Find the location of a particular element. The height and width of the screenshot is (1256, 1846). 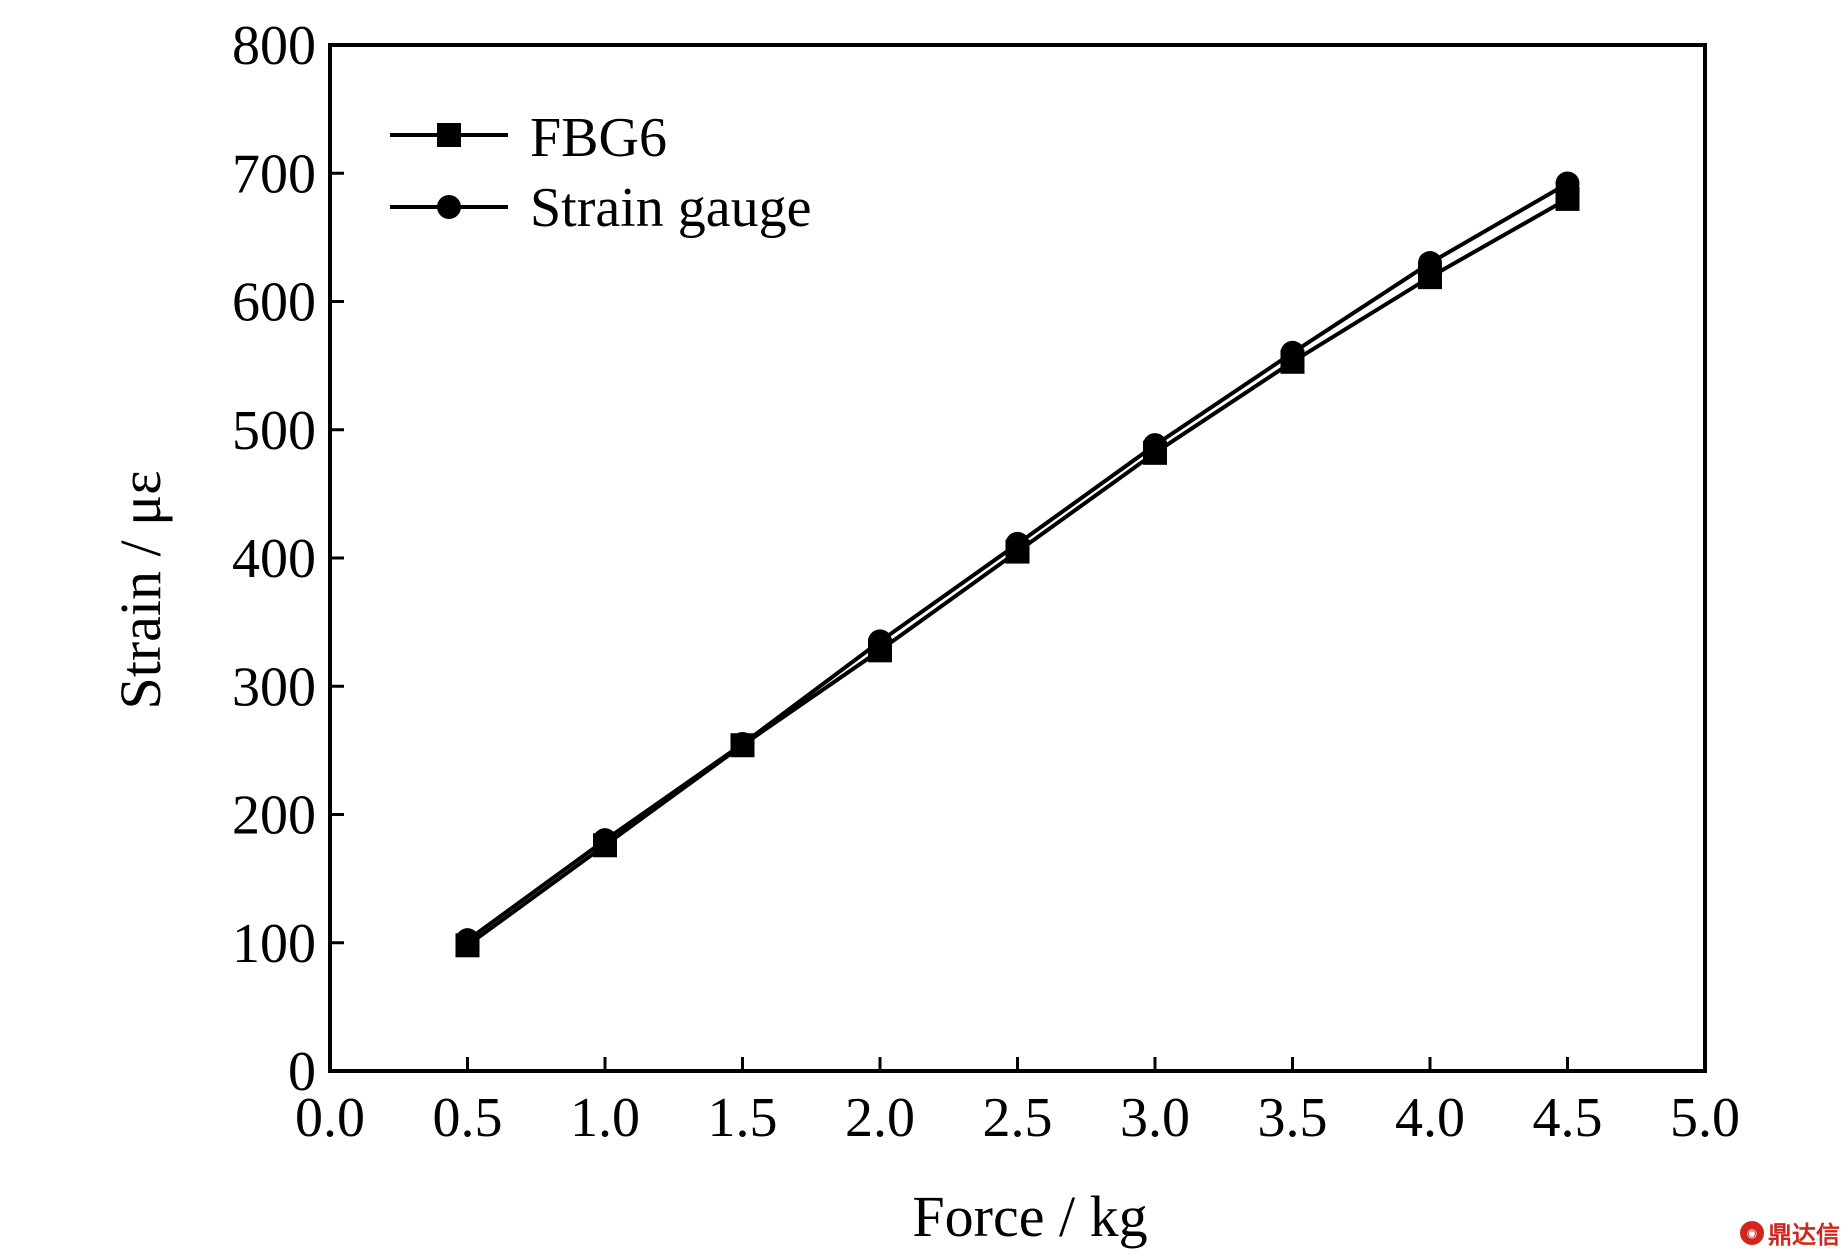

x-tick-label: 2.5 is located at coordinates (1018, 1118).